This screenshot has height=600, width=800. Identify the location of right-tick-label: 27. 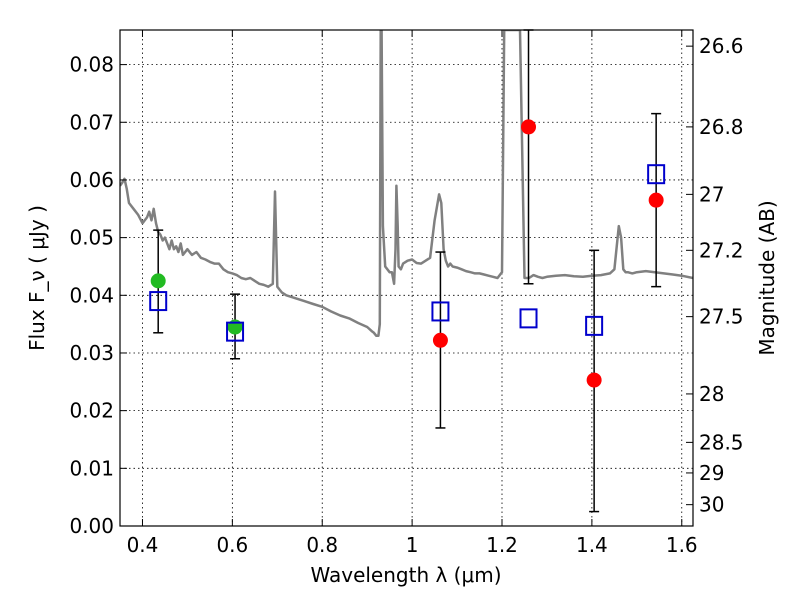
(711, 194).